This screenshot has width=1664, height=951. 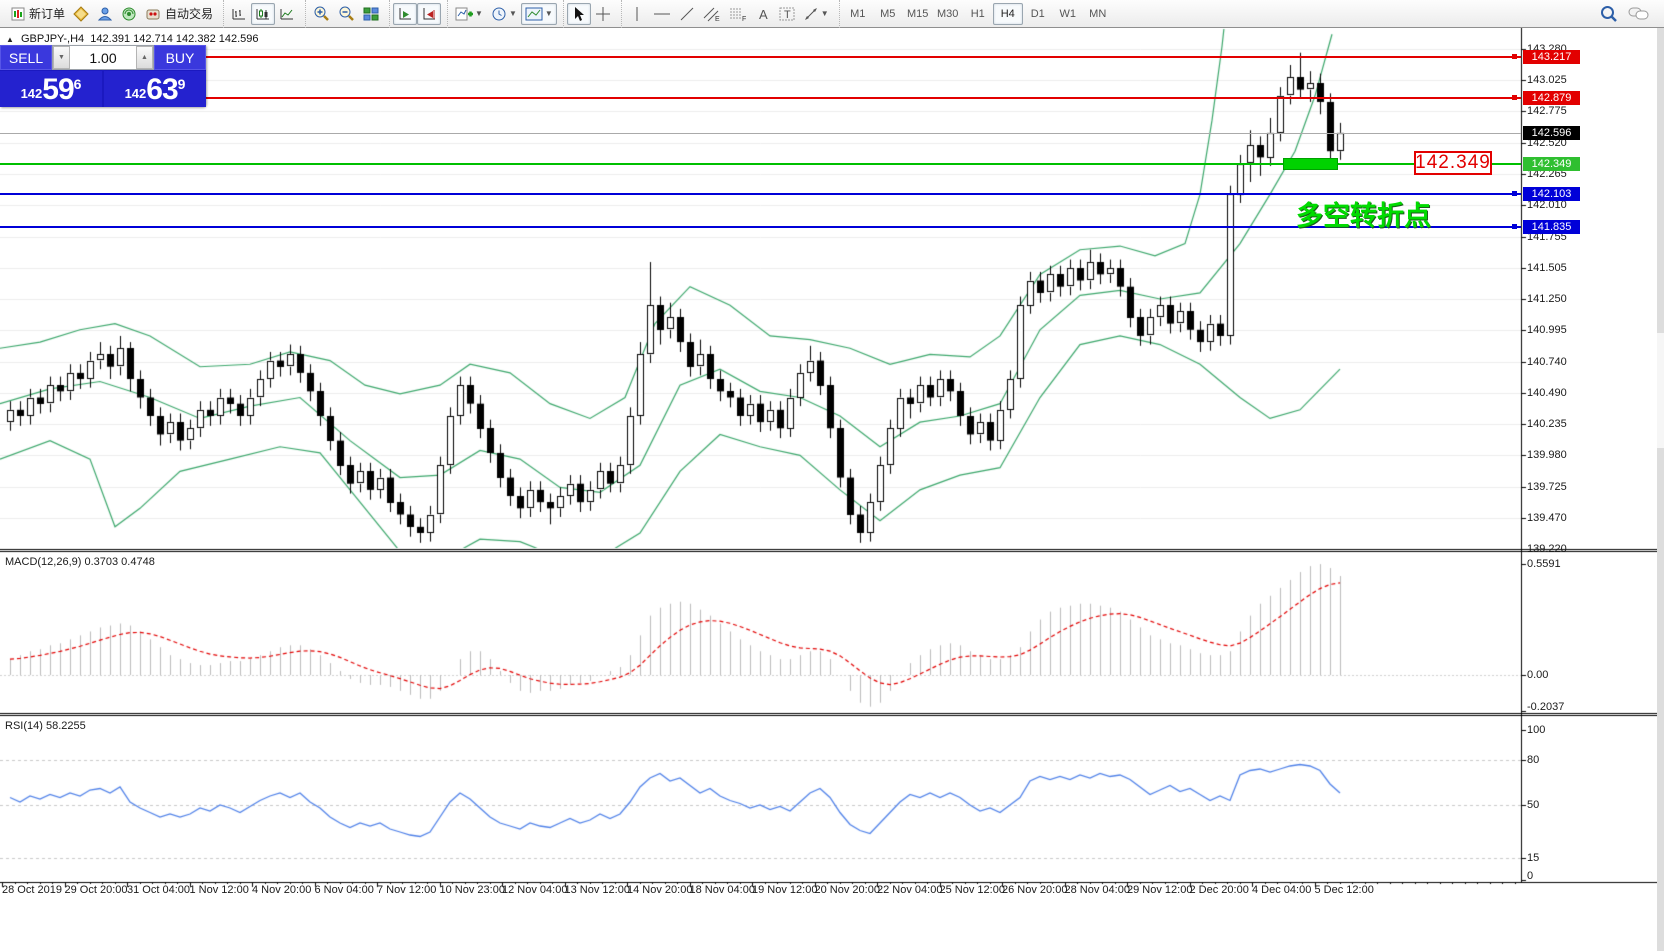 What do you see at coordinates (144, 57) in the screenshot?
I see `lot-increase-button: ▲` at bounding box center [144, 57].